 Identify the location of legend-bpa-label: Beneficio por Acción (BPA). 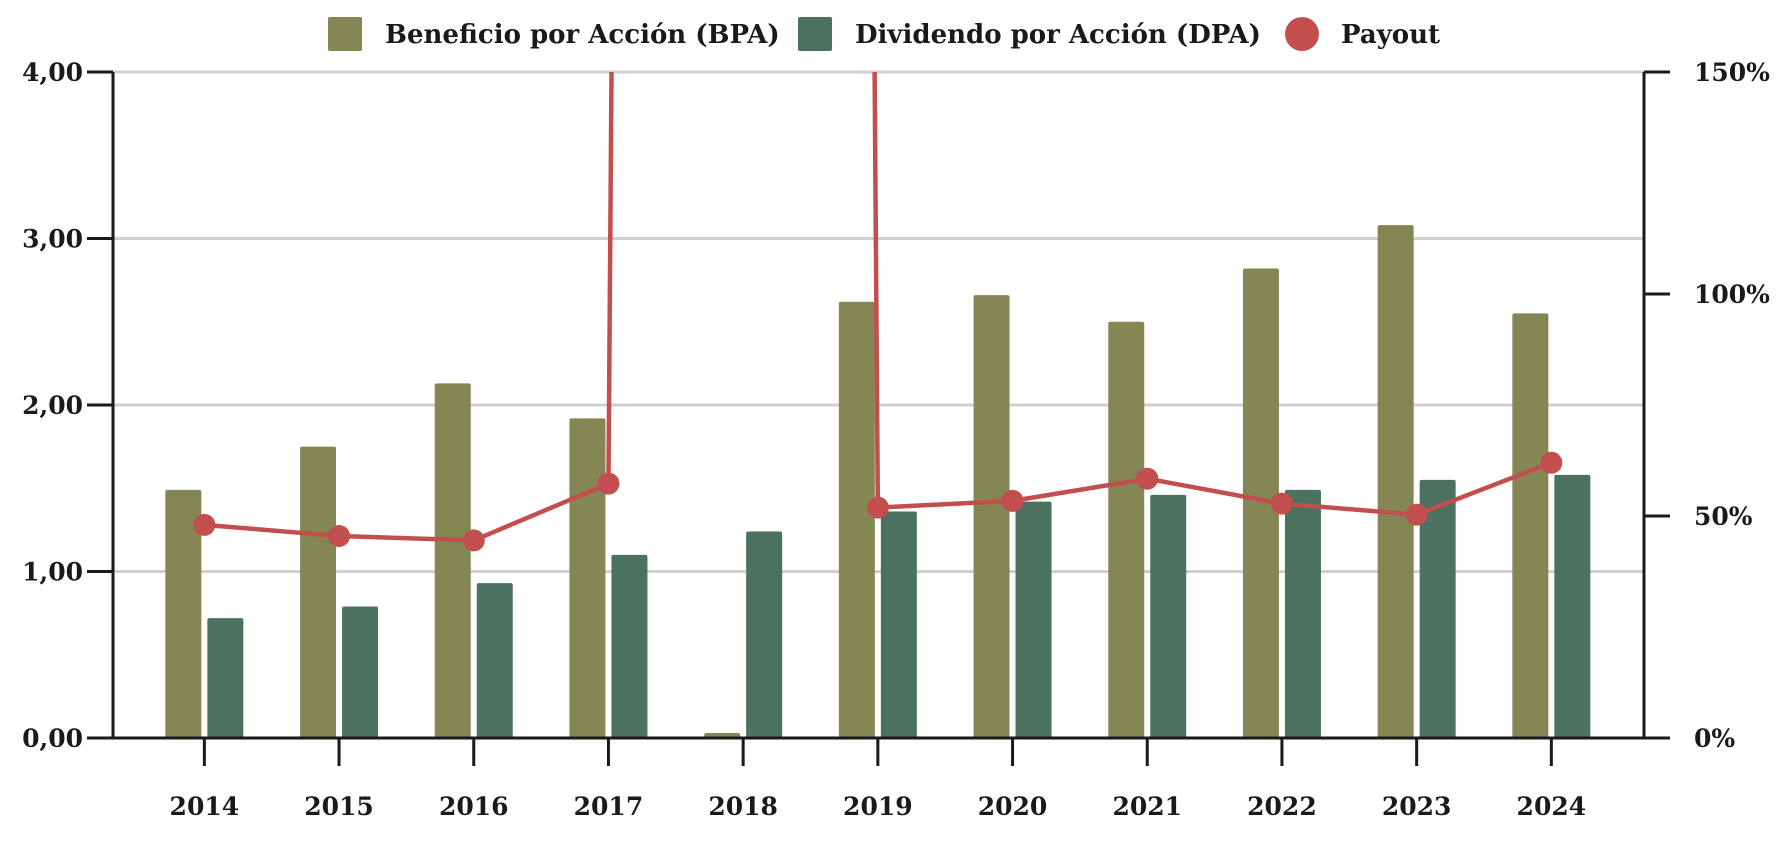
(582, 35).